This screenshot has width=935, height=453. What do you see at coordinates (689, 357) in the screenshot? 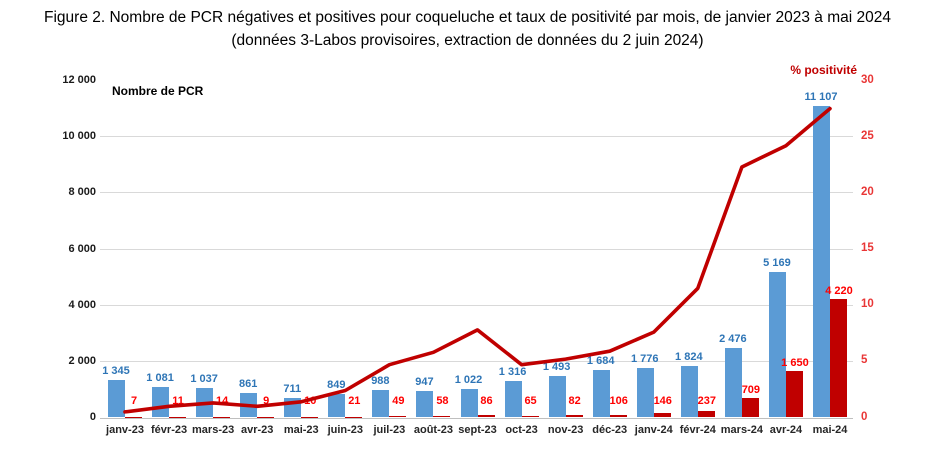
I see `value-label-negative-févr-24: 1 824` at bounding box center [689, 357].